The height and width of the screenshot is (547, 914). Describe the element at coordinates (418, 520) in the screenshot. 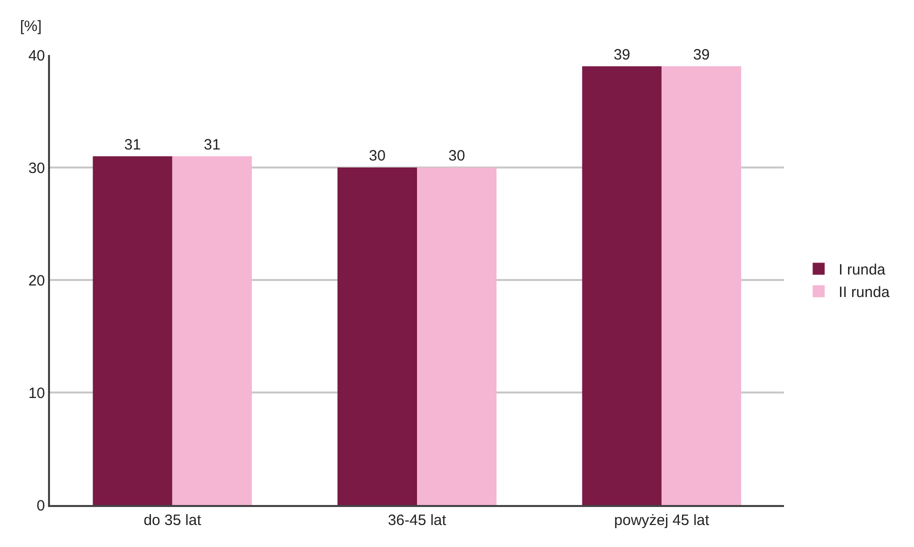

I see `x-tick-label: 36-45 lat` at that location.